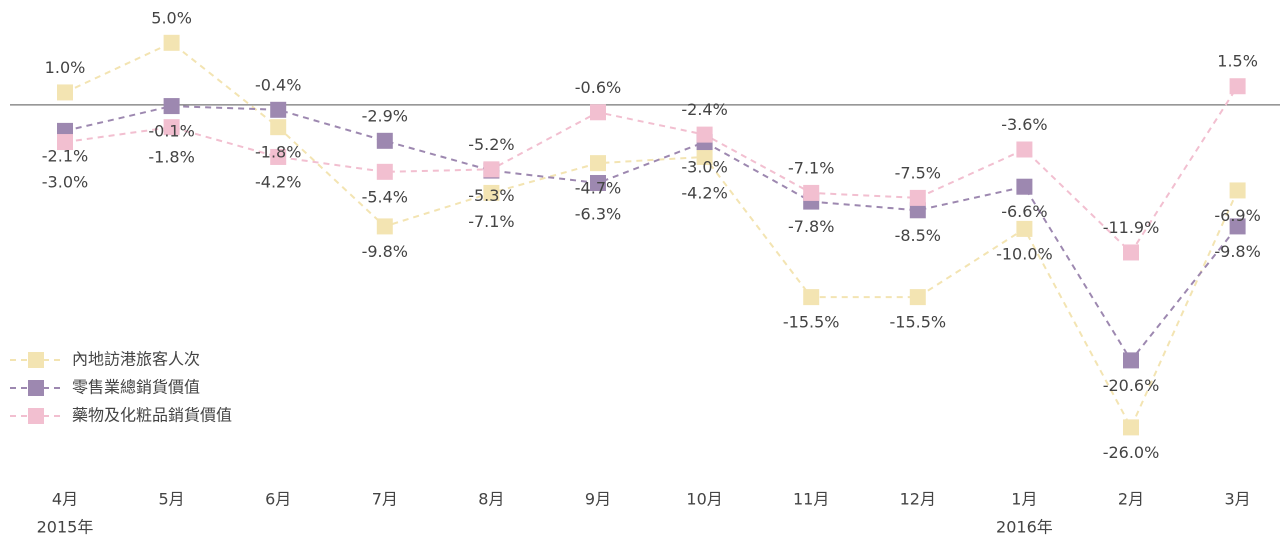 Image resolution: width=1280 pixels, height=540 pixels. Describe the element at coordinates (1131, 499) in the screenshot. I see `x-tick-label: 2月` at that location.